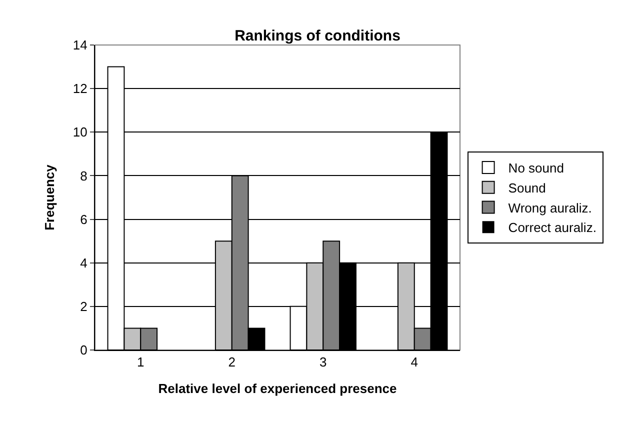  I want to click on legend-label: Sound, so click(527, 188).